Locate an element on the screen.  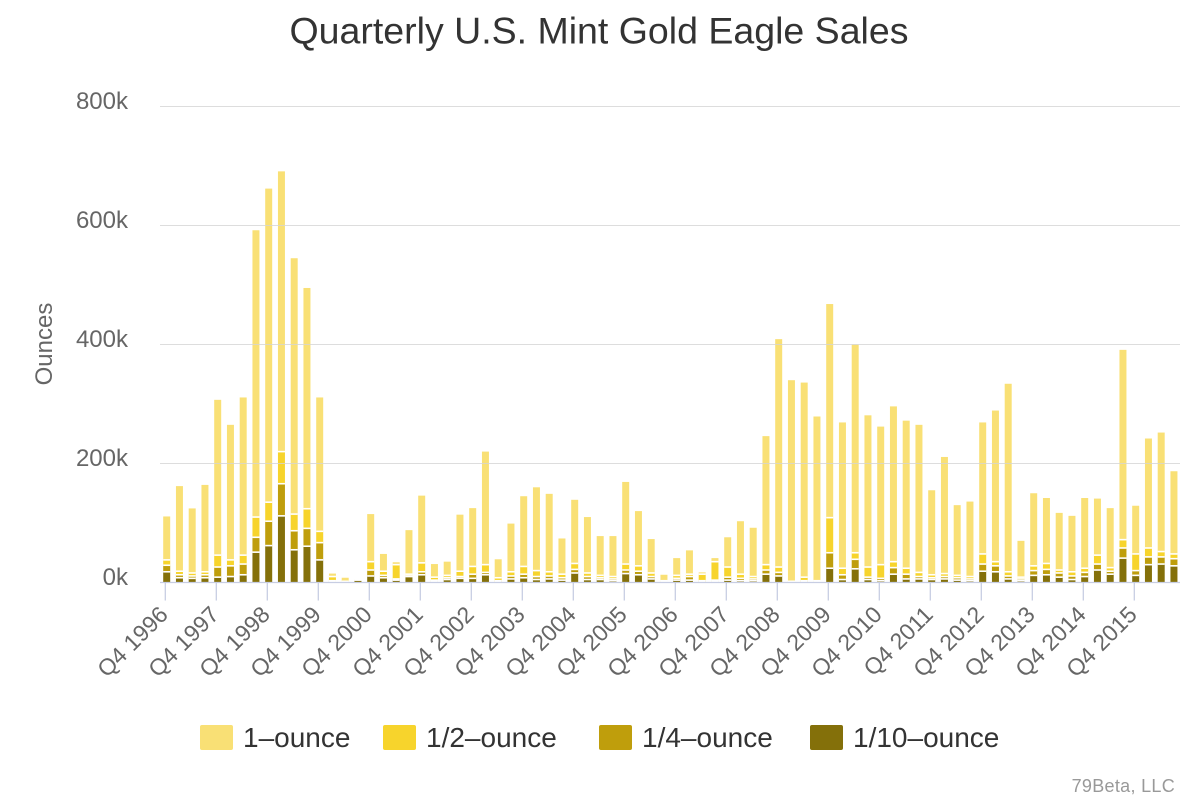
svg-text: 200k is located at coordinates (102, 458).